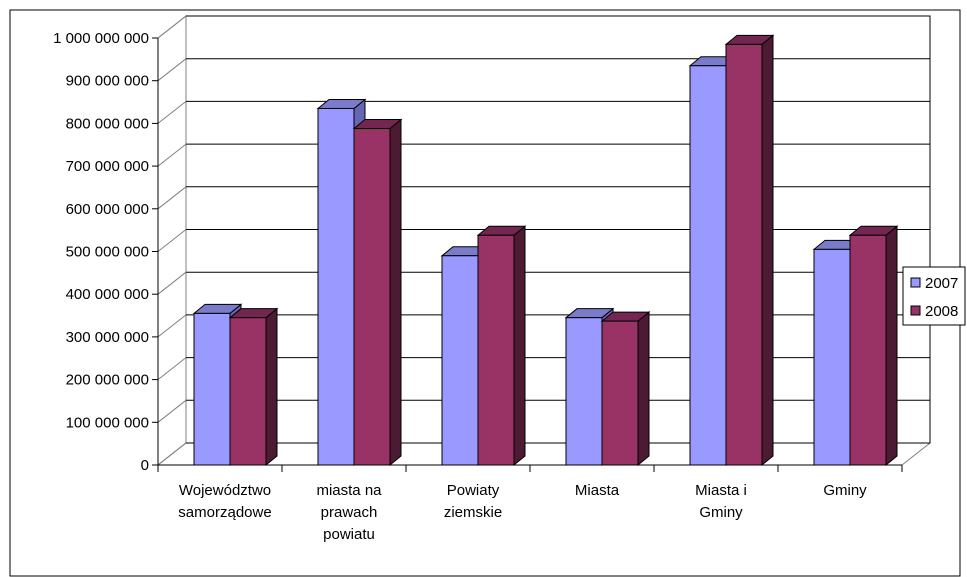 The height and width of the screenshot is (577, 967). Describe the element at coordinates (107, 337) in the screenshot. I see `y-tick-label: 300 000 000` at that location.